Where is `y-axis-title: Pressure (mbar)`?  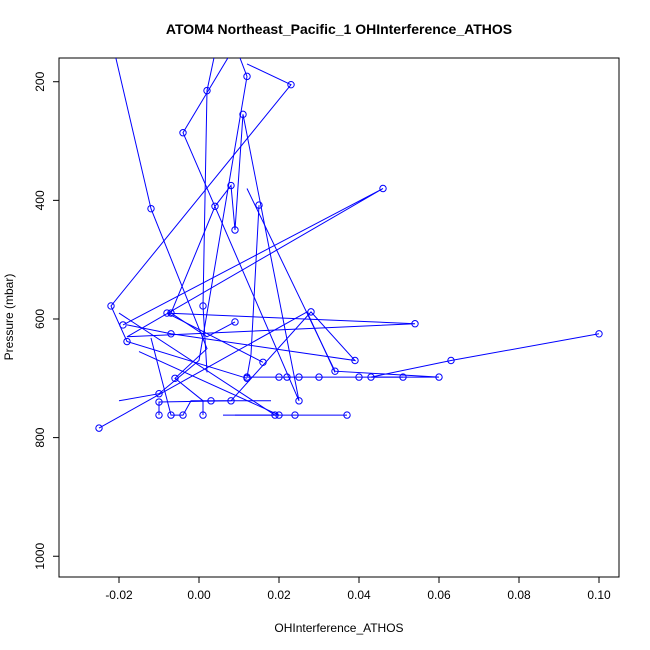
y-axis-title: Pressure (mbar) is located at coordinates (9, 317).